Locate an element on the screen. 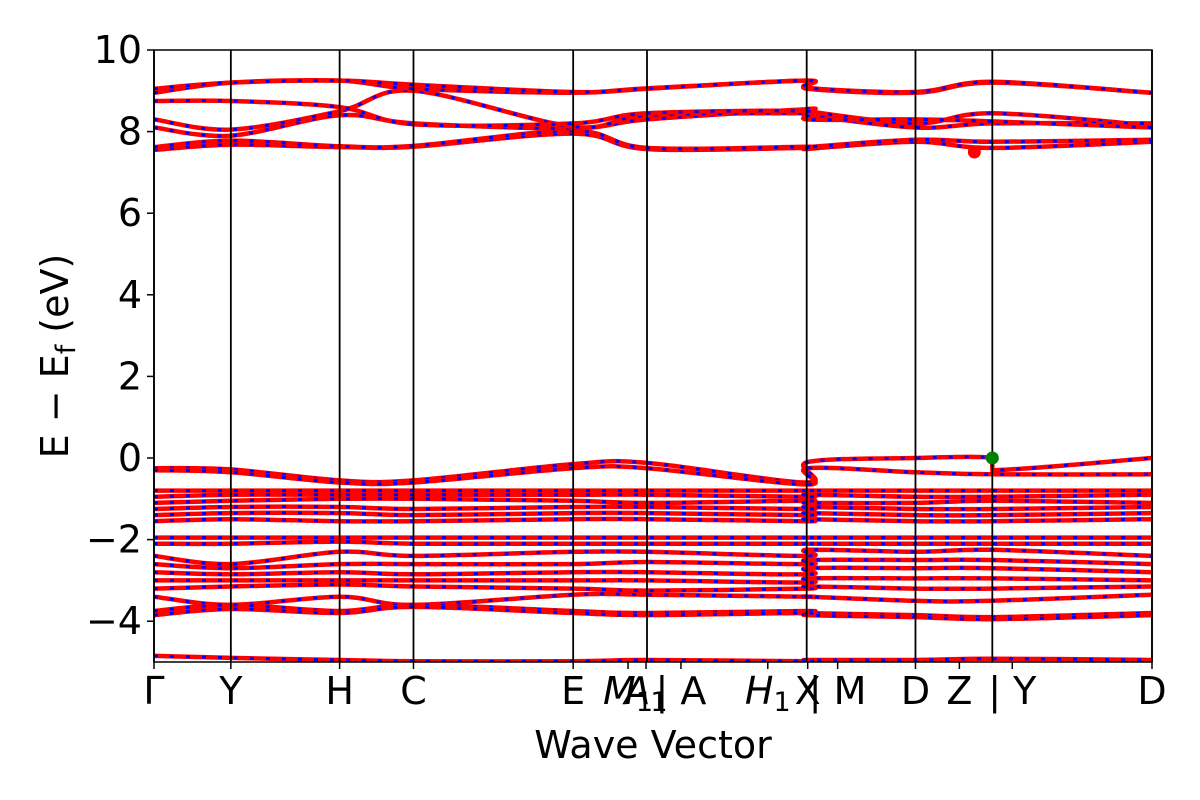 The width and height of the screenshot is (1200, 800). valence-band-7-spin-up is located at coordinates (653, 514).